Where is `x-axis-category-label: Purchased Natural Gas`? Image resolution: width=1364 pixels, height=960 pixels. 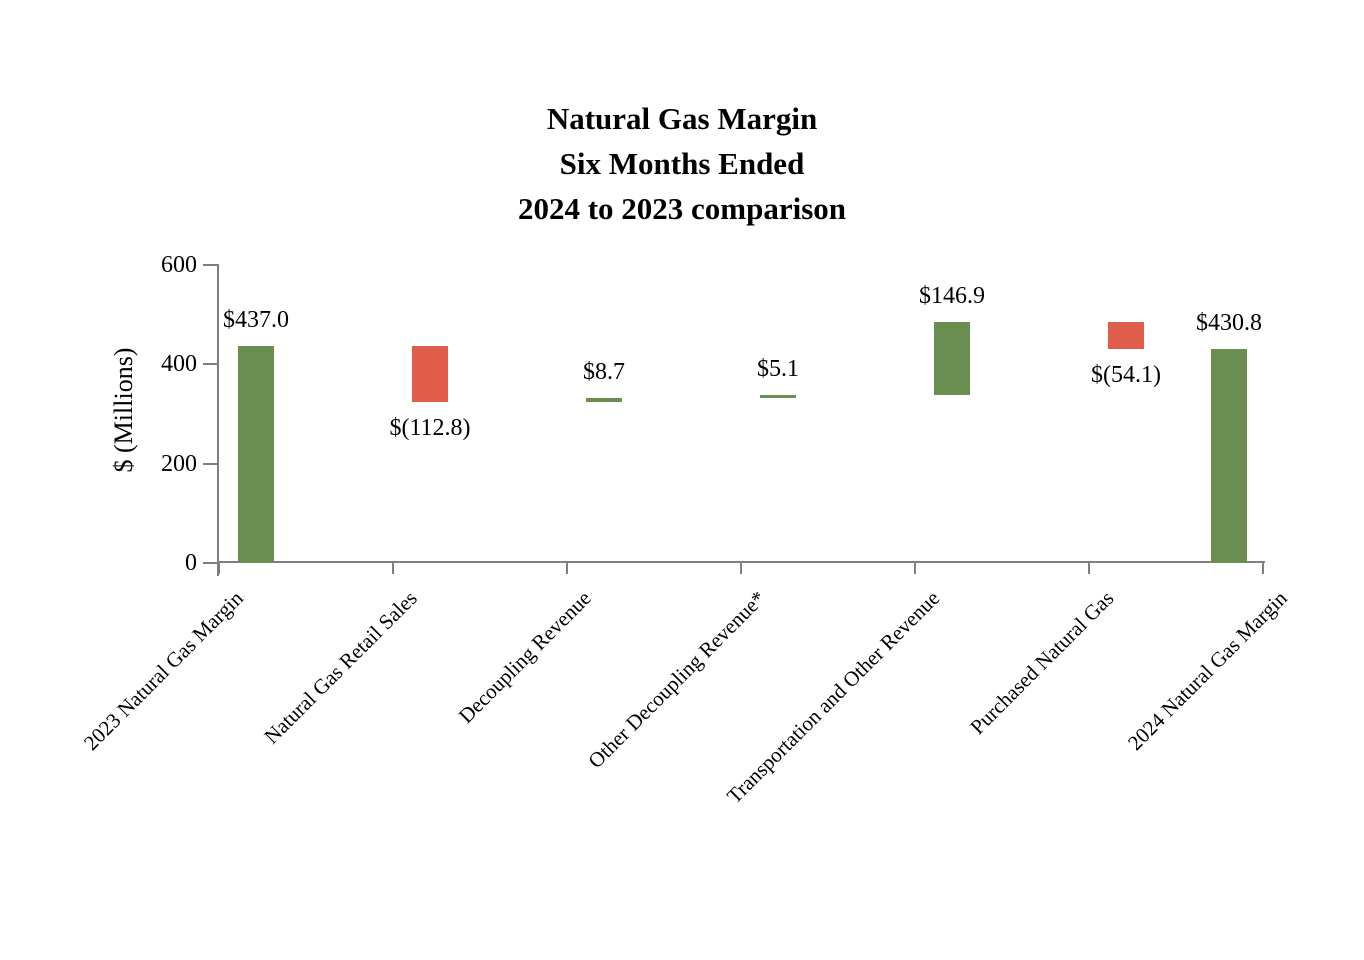
x-axis-category-label: Purchased Natural Gas is located at coordinates (1041, 663).